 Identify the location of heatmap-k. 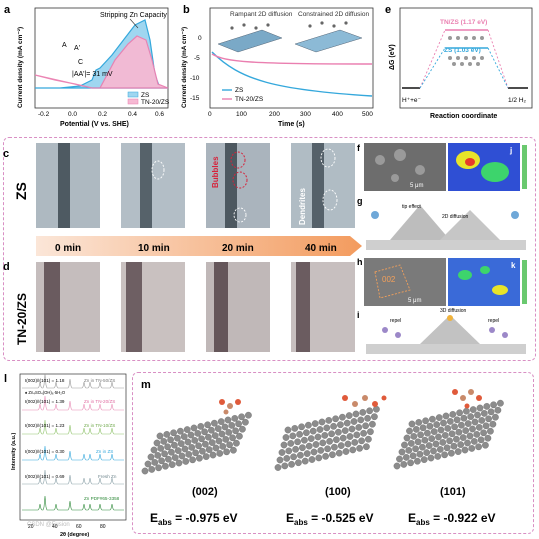
(484, 282).